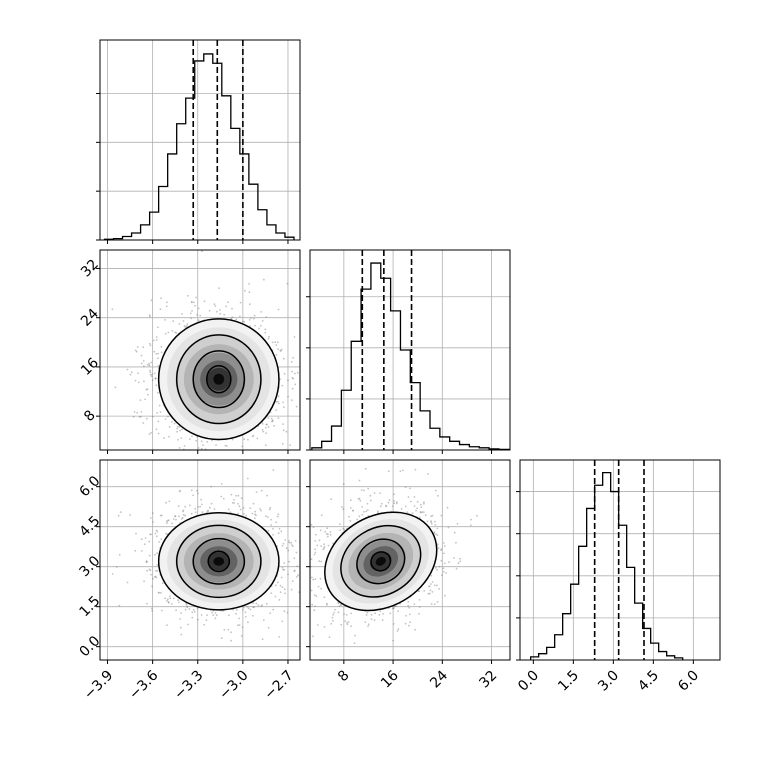 The width and height of the screenshot is (760, 760). I want to click on y-tick-label: 24, so click(90, 318).